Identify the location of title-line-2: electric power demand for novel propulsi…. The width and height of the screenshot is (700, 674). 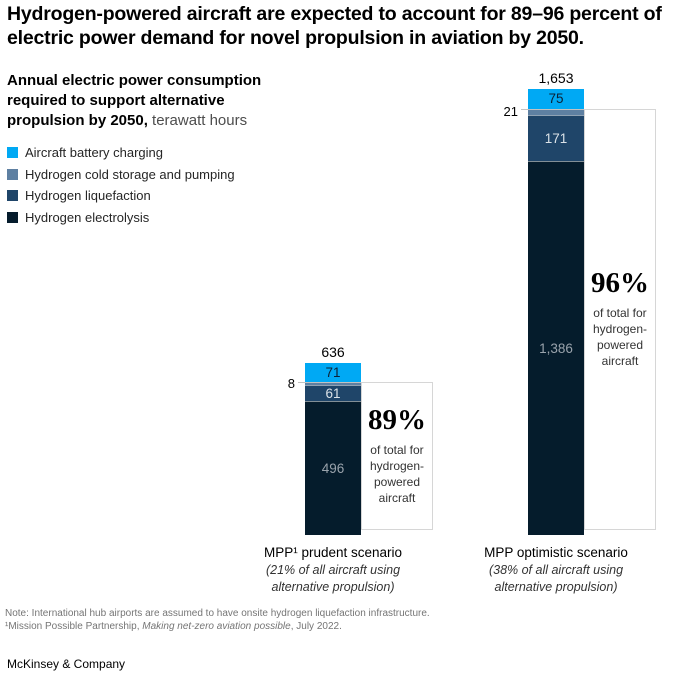
(295, 38).